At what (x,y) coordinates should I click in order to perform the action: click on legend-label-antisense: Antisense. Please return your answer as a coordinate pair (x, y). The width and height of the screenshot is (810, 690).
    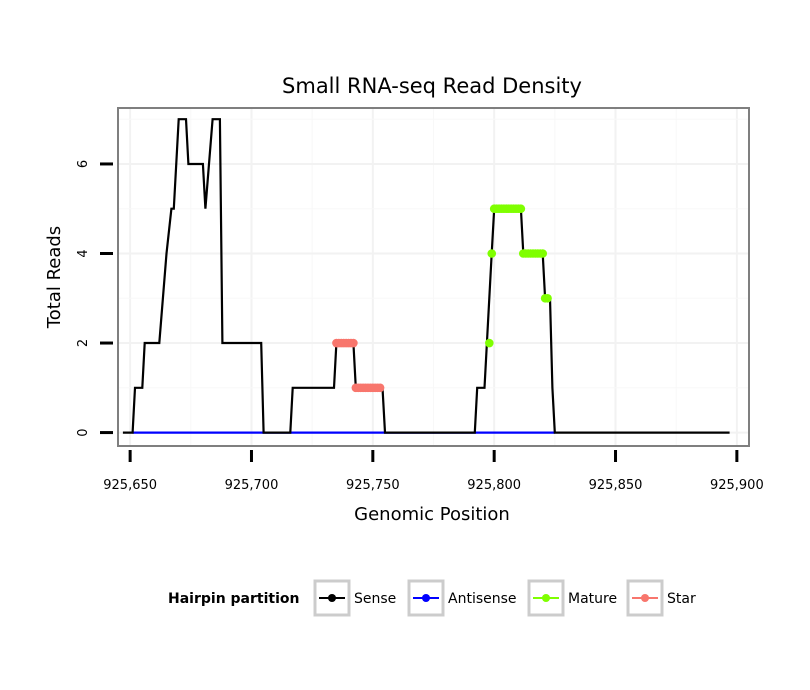
    Looking at the image, I should click on (482, 599).